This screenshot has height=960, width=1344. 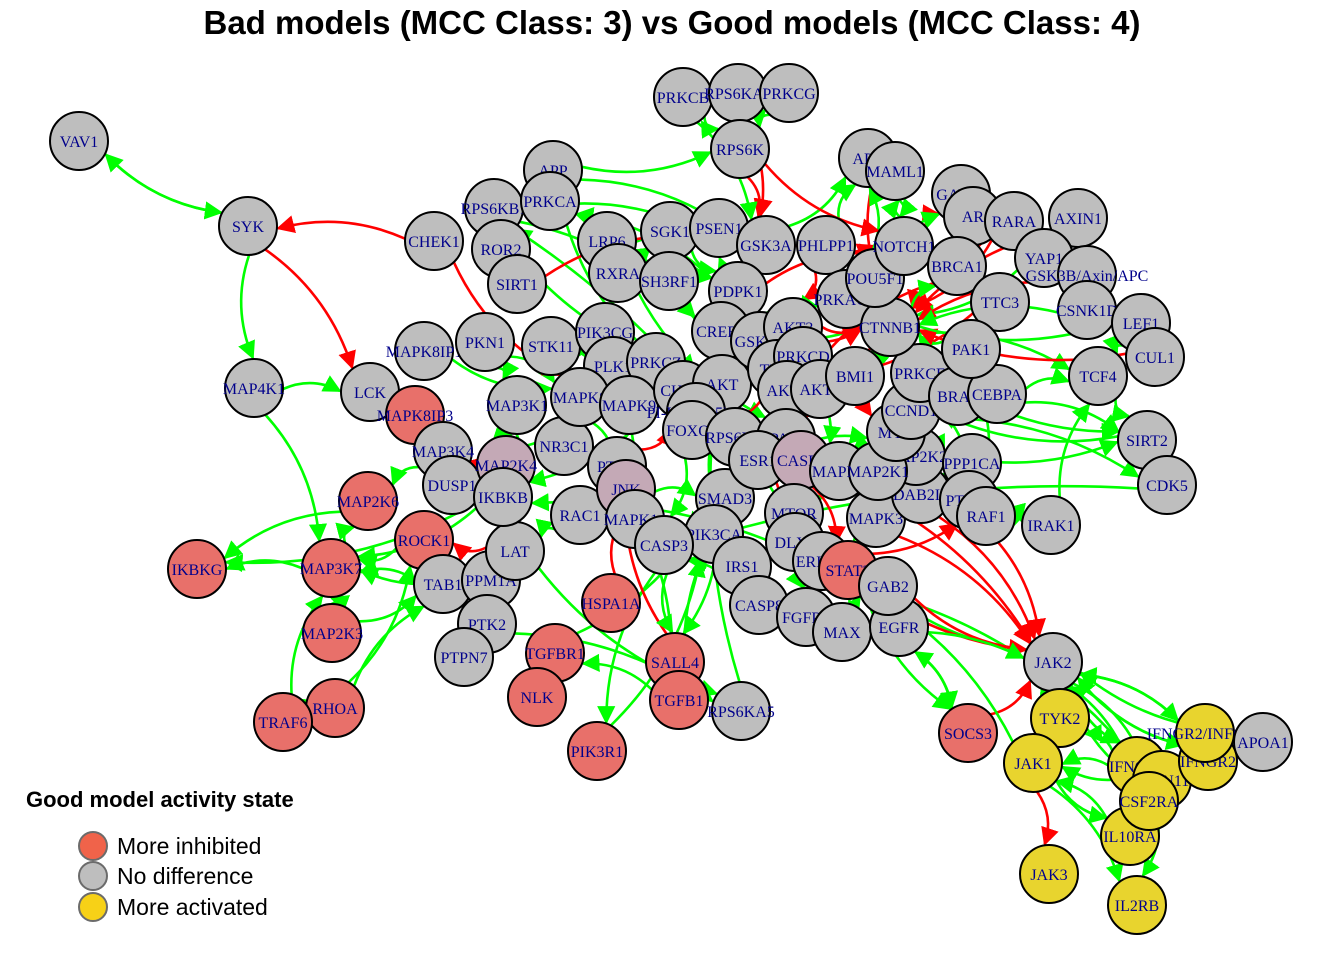 I want to click on node-pak1: PAK1, so click(x=971, y=349).